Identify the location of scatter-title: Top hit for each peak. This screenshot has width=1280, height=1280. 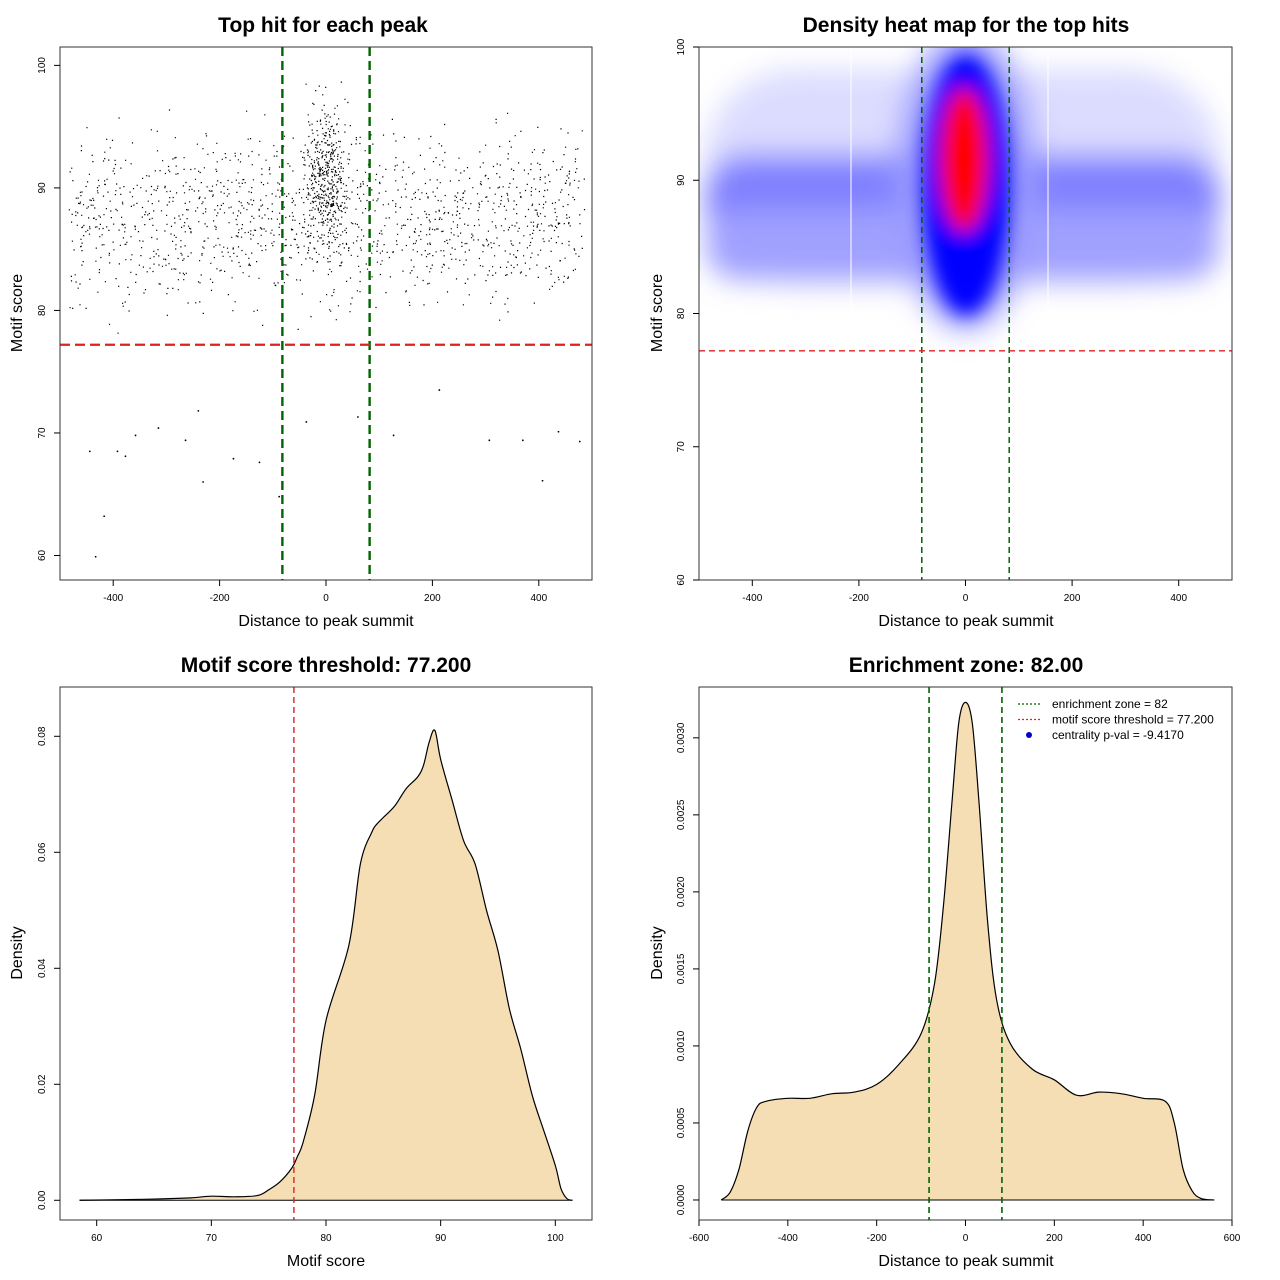
(323, 25).